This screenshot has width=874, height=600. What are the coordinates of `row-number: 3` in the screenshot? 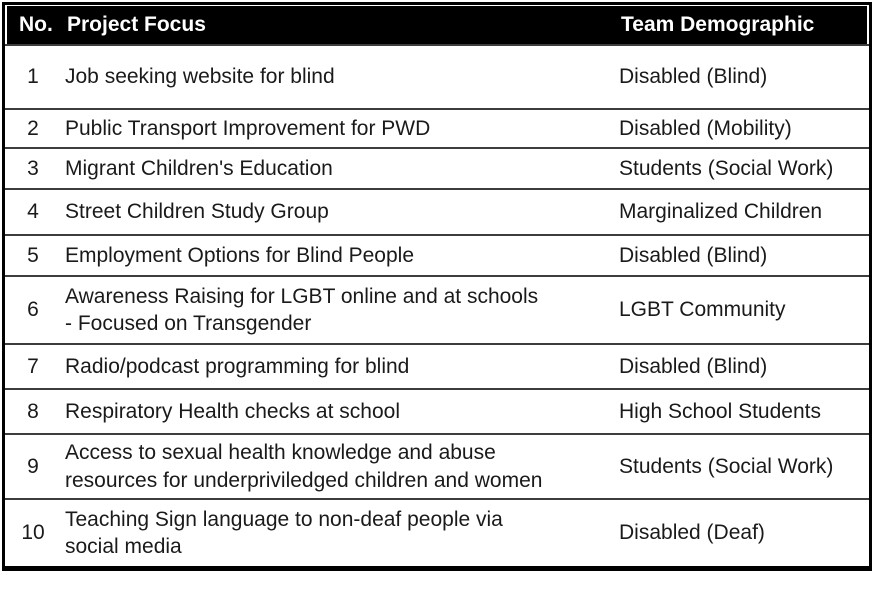 It's located at (33, 168).